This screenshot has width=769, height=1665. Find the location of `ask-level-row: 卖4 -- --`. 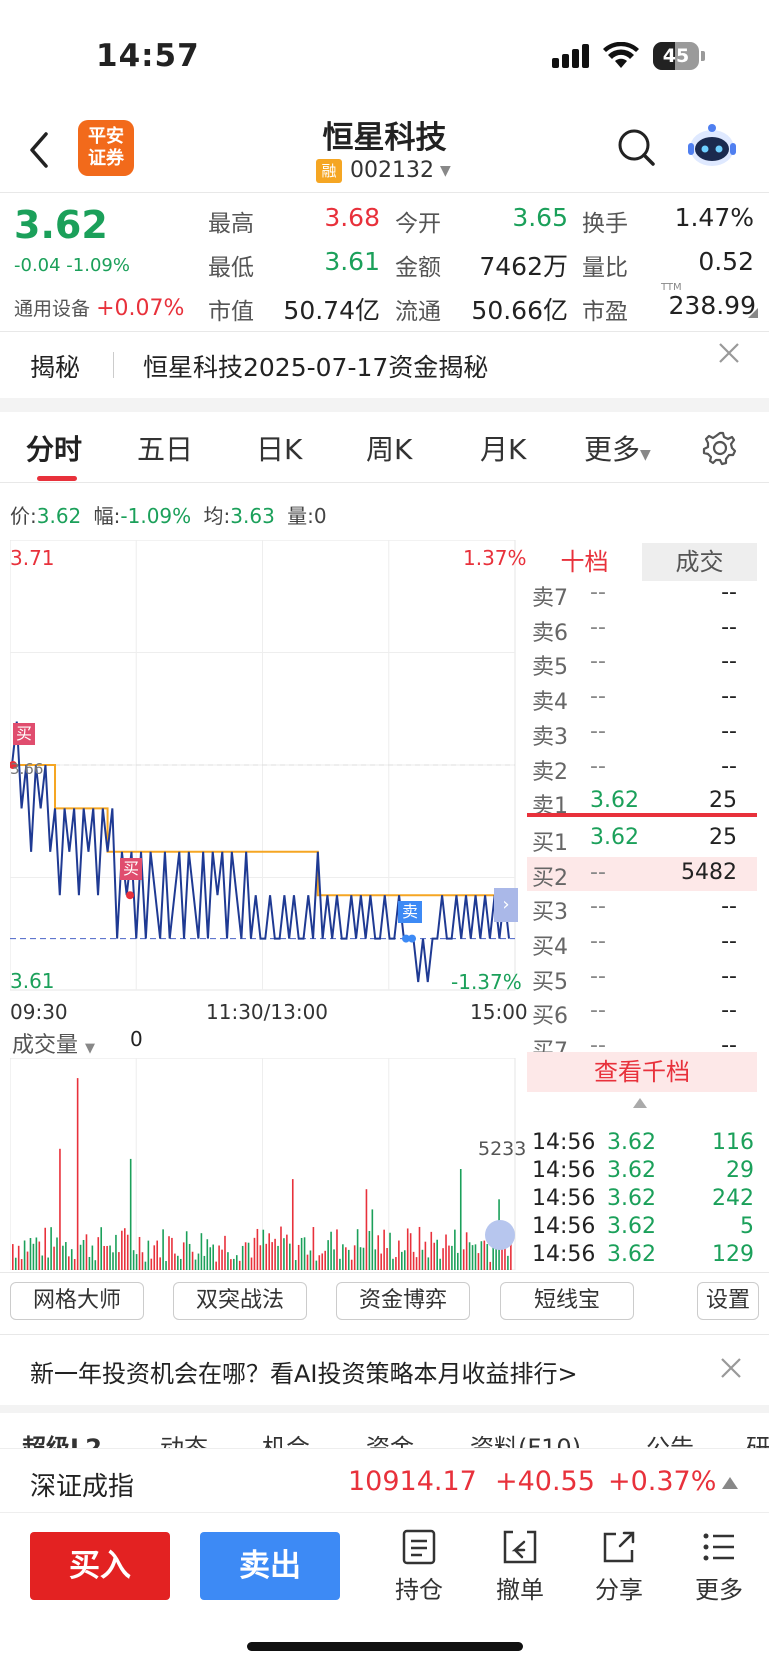

ask-level-row: 卖4 -- -- is located at coordinates (642, 698).